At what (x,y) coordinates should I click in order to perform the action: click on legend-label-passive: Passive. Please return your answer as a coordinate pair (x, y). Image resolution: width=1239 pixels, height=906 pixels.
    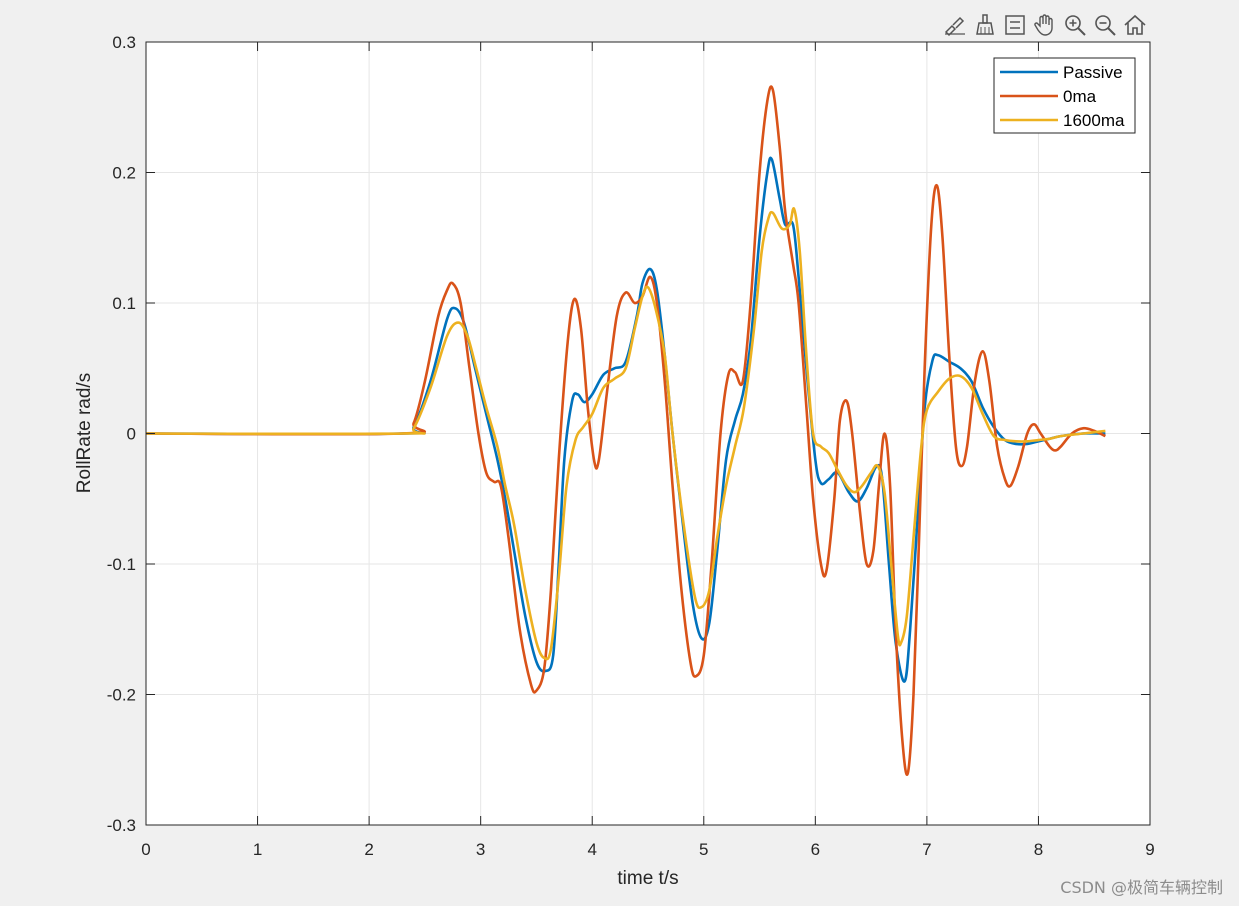
    Looking at the image, I should click on (1093, 72).